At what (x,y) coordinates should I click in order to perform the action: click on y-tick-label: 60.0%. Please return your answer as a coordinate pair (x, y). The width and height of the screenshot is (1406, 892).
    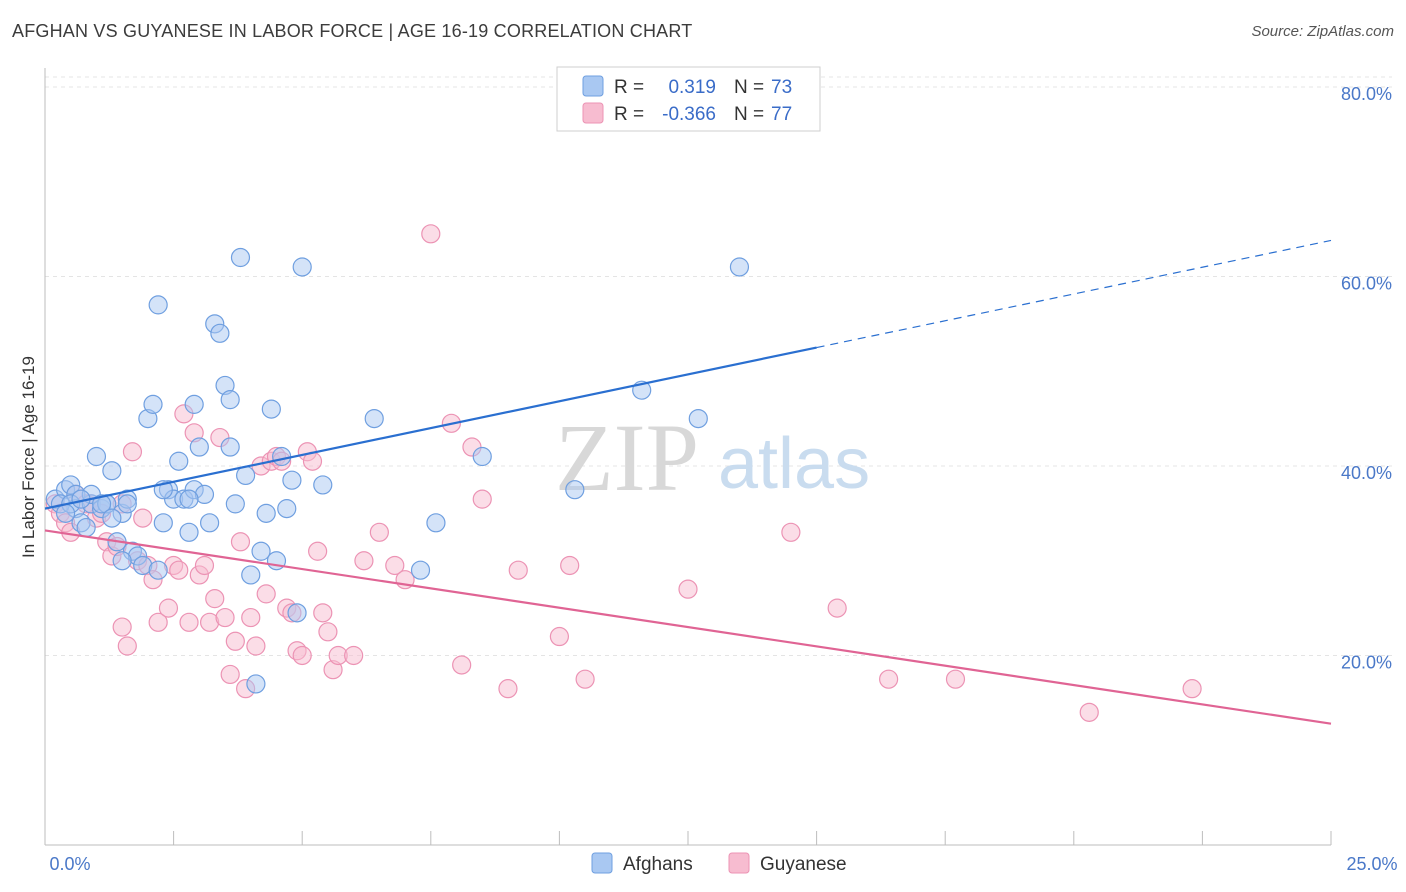
    Looking at the image, I should click on (1366, 283).